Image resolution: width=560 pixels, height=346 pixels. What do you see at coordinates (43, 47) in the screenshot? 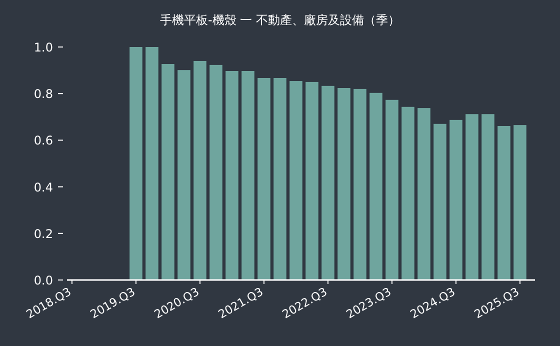
I see `y-tick-label: 1.0` at bounding box center [43, 47].